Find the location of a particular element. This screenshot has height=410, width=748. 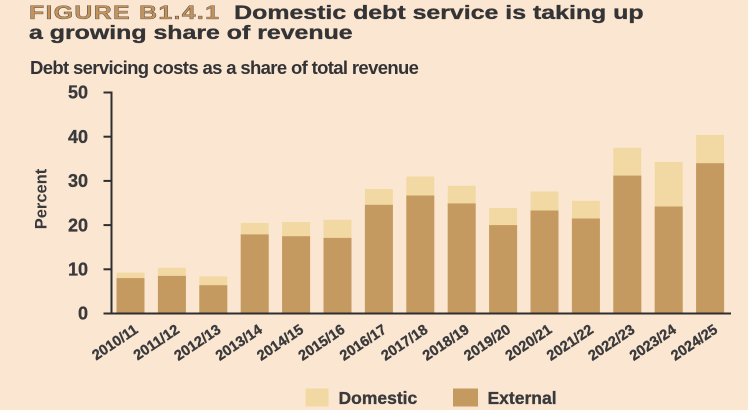

svg-text: 50 is located at coordinates (78, 93).